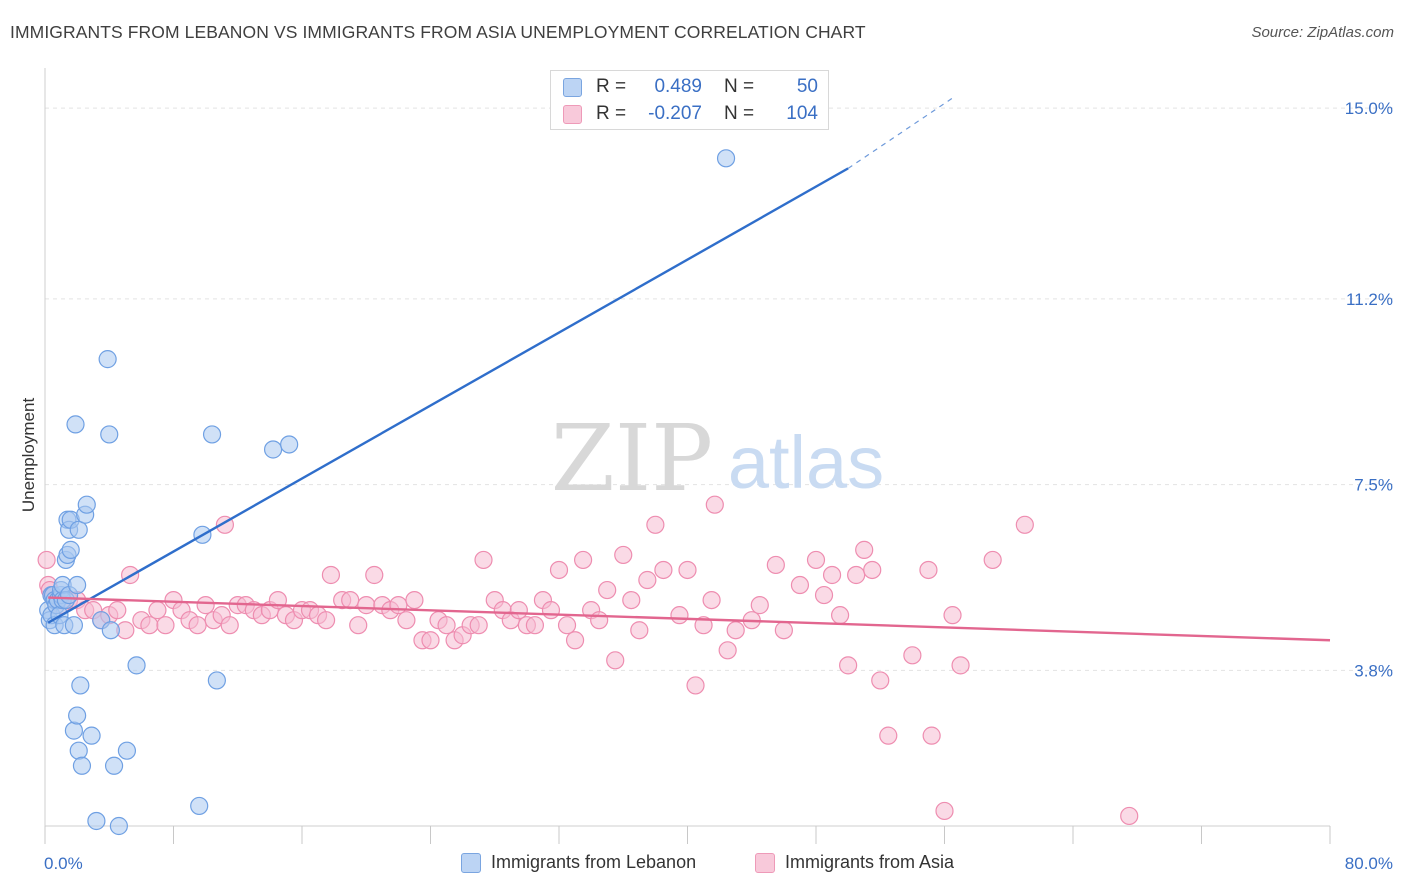 The width and height of the screenshot is (1406, 892). Describe the element at coordinates (572, 114) in the screenshot. I see `asia-swatch` at that location.